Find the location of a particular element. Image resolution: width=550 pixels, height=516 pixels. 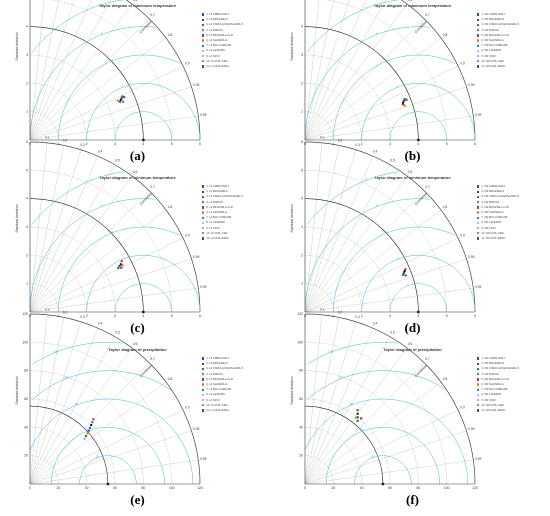

x-tick-label: 100 is located at coordinates (172, 488).